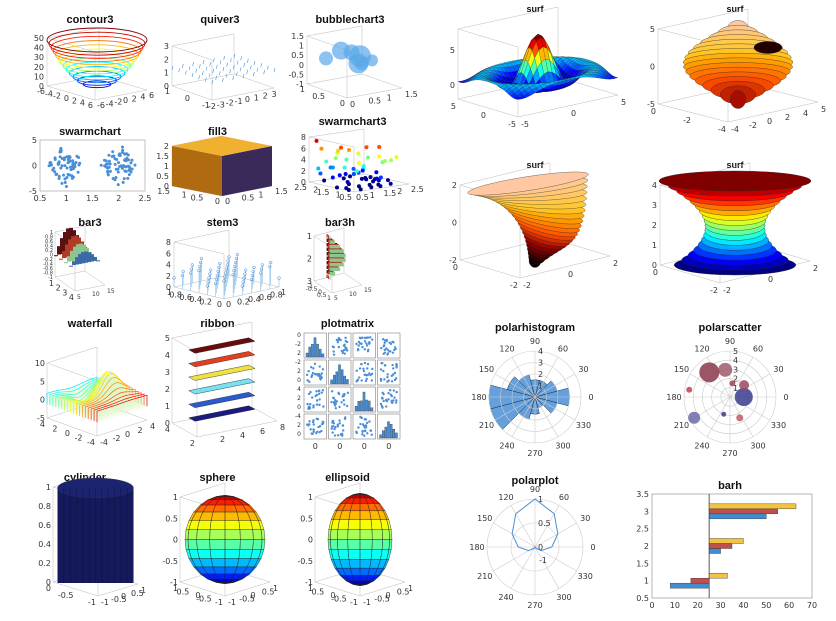 The width and height of the screenshot is (836, 621). What do you see at coordinates (66, 98) in the screenshot?
I see `x-tick-label: 0` at bounding box center [66, 98].